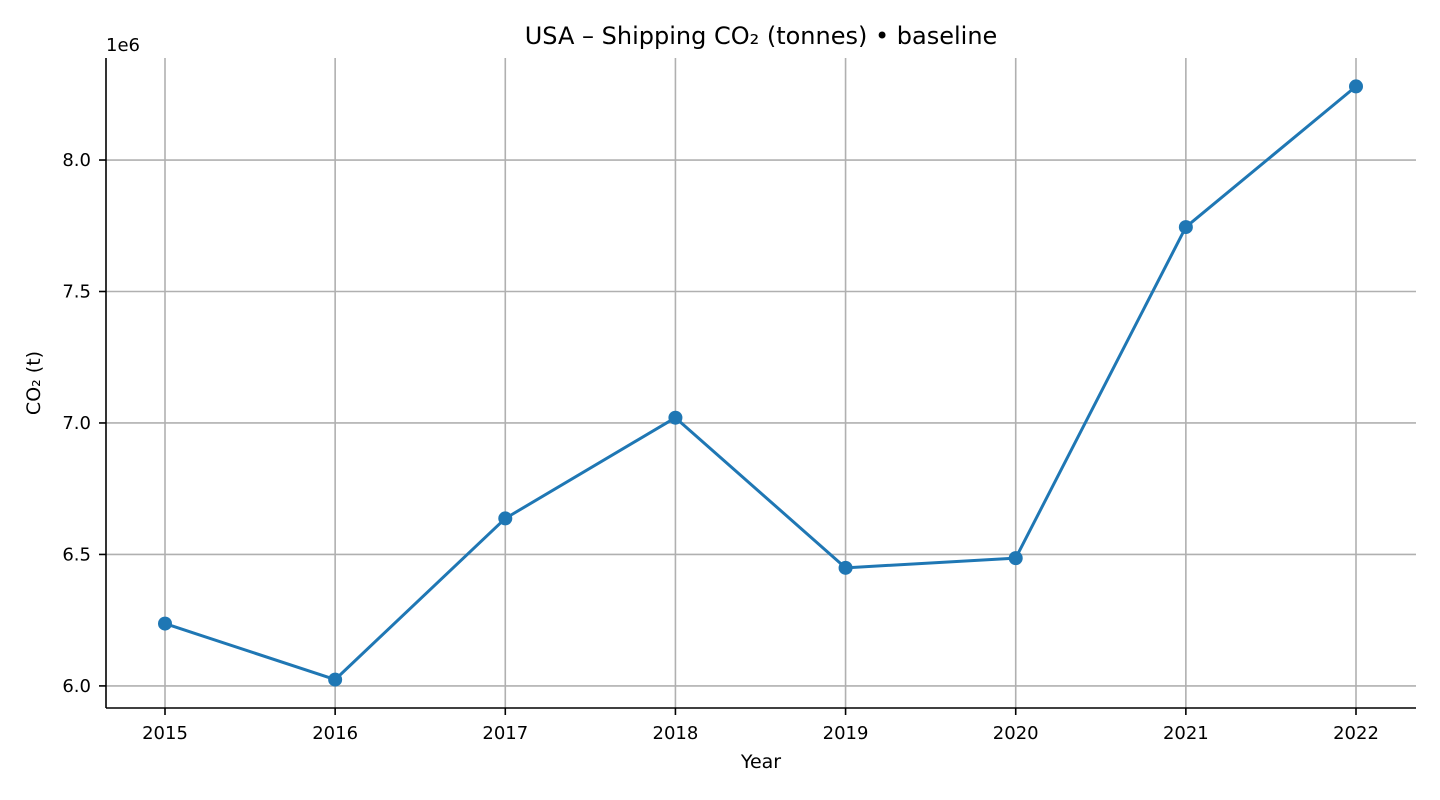 The width and height of the screenshot is (1440, 800). Describe the element at coordinates (846, 733) in the screenshot. I see `x-tick-label: 2019` at that location.